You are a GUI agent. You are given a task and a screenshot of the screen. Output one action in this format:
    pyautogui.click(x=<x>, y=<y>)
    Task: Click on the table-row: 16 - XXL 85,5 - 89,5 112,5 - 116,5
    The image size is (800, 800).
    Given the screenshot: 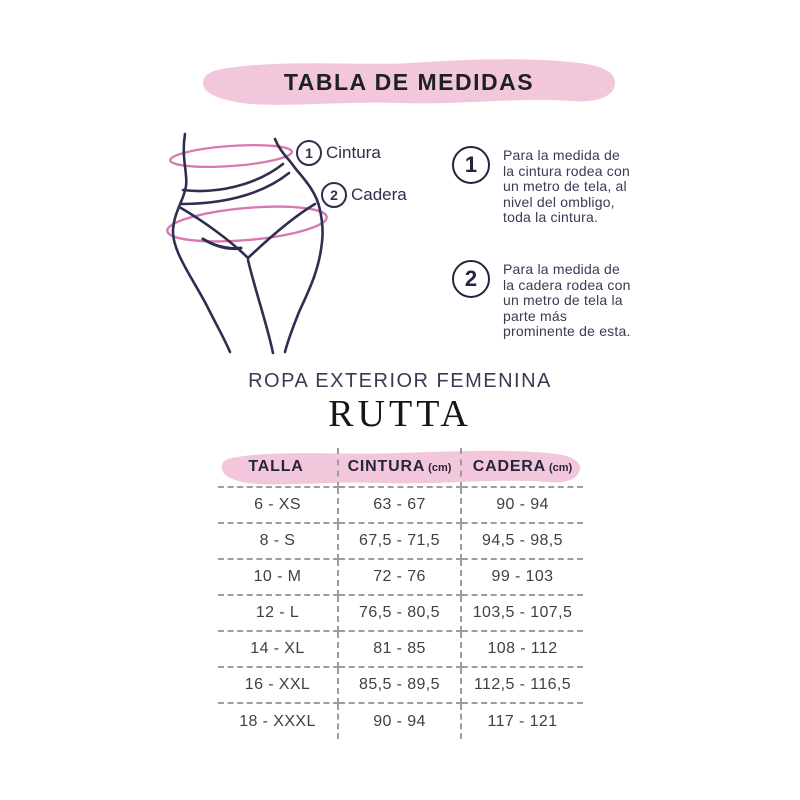 What is the action you would take?
    pyautogui.click(x=400, y=685)
    